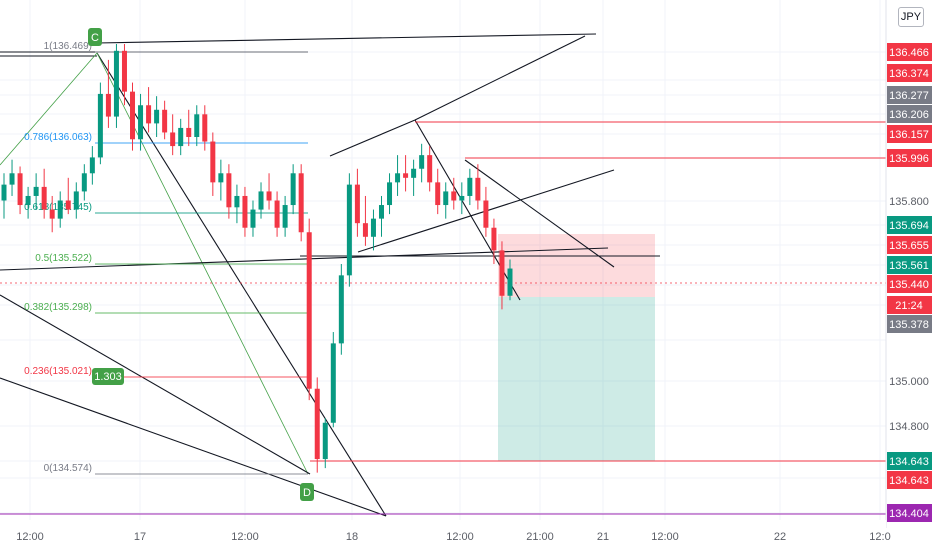 This screenshot has width=932, height=550. I want to click on price-tag-label: 135.440, so click(909, 285).